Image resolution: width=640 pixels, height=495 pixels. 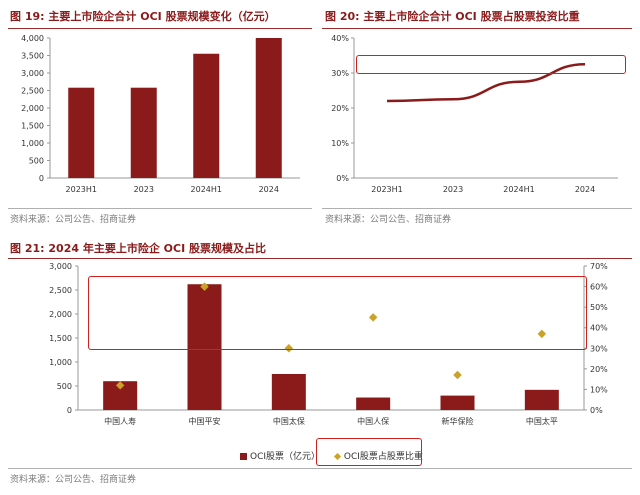 I want to click on fig20-source-rule, so click(x=477, y=208).